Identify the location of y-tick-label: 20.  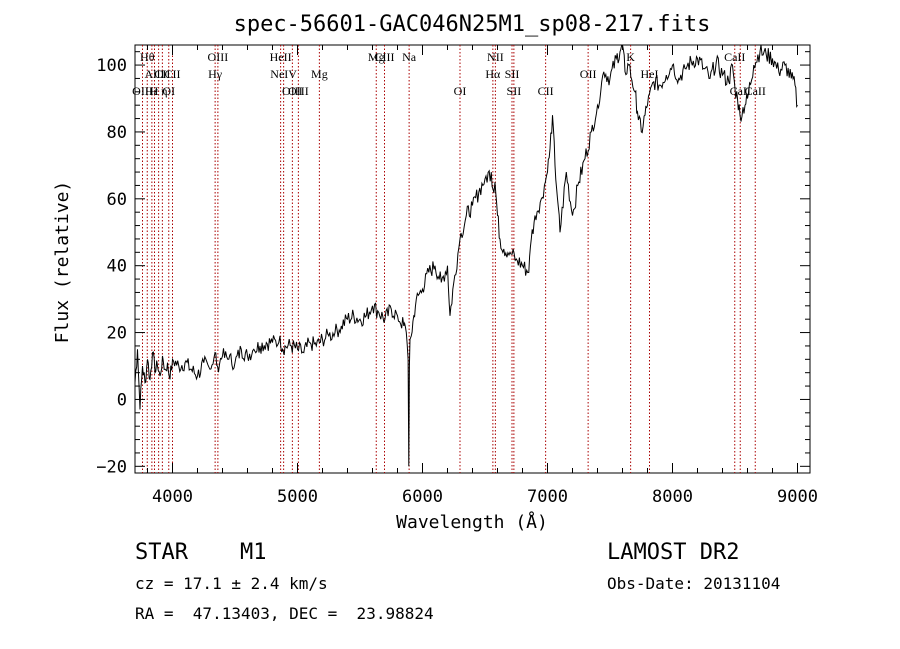
(117, 334).